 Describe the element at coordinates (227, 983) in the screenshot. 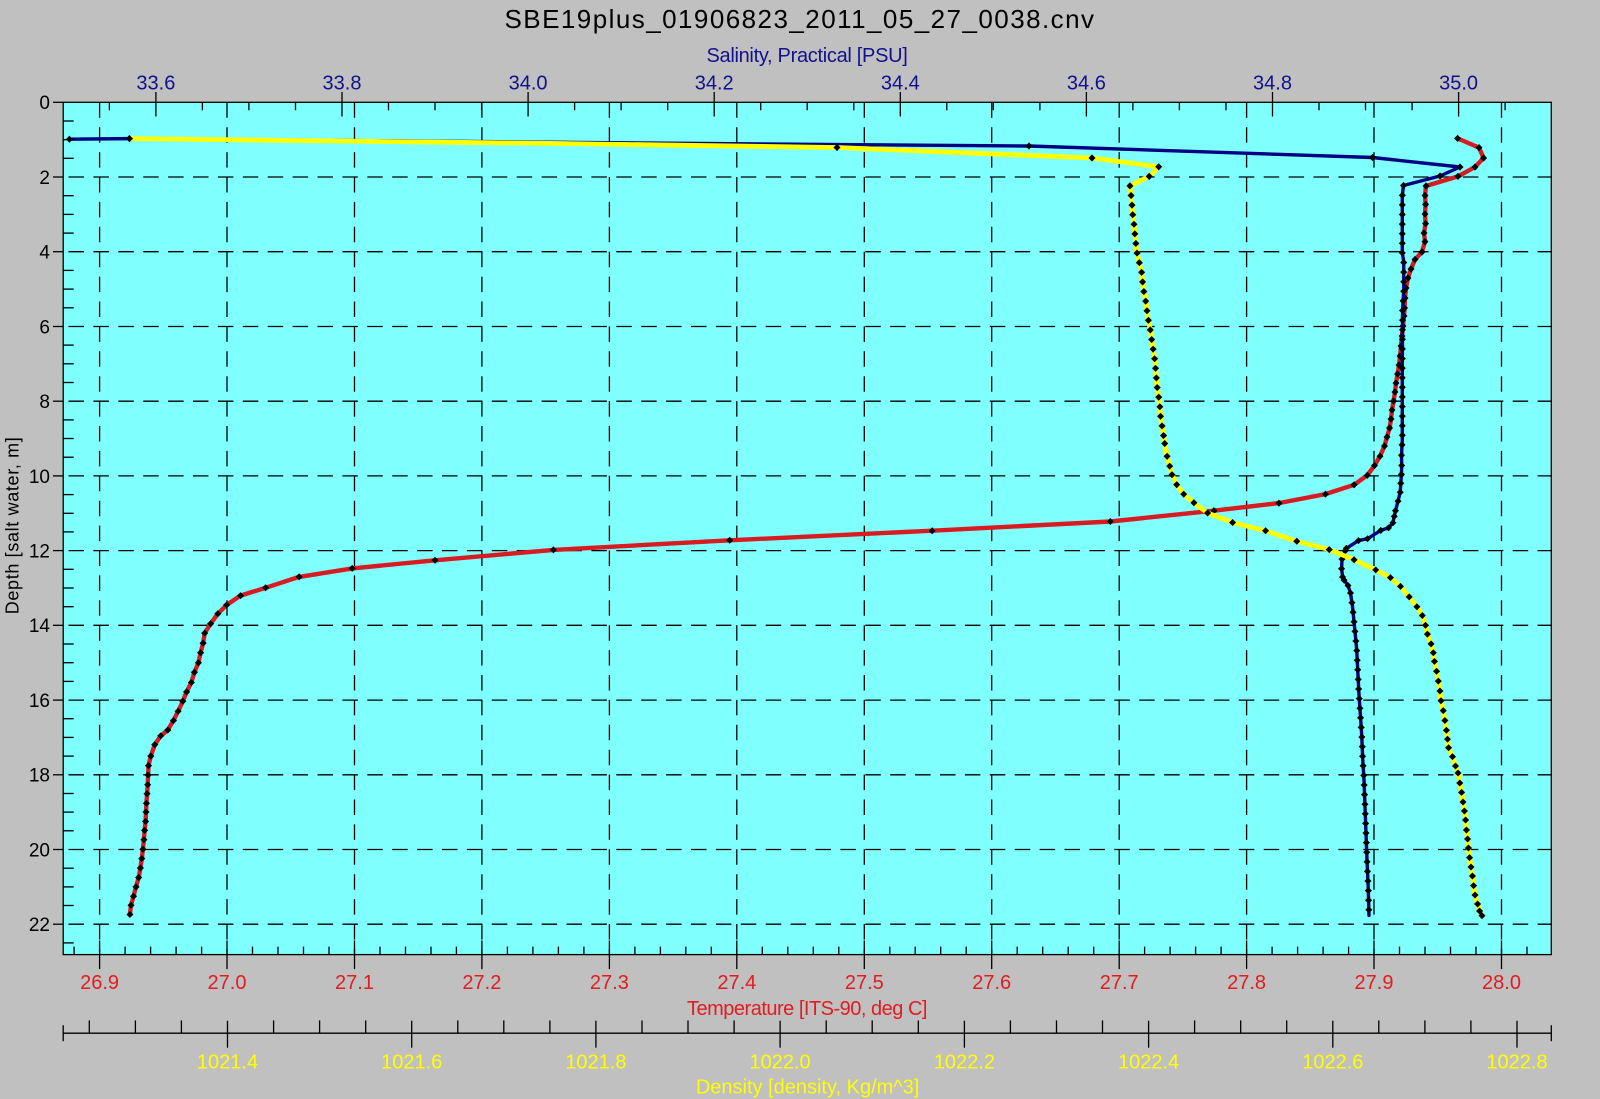

I see `svg-text: 27.0` at that location.